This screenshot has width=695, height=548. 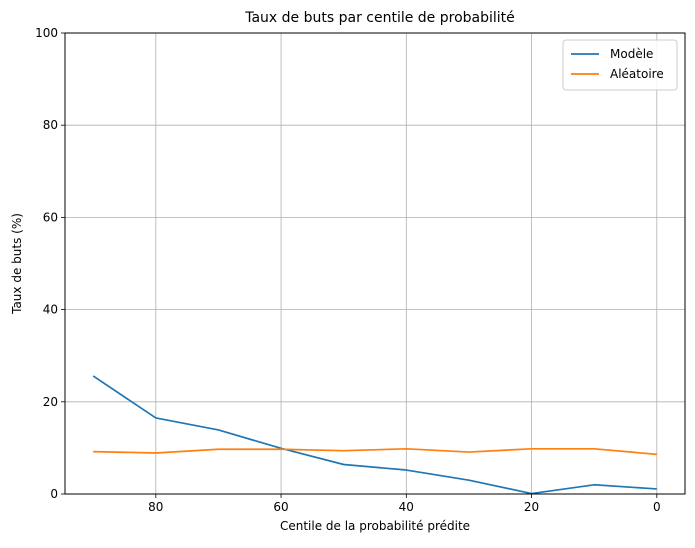 What do you see at coordinates (50, 263) in the screenshot?
I see `y-axis: 0 20 40 60 80 100` at bounding box center [50, 263].